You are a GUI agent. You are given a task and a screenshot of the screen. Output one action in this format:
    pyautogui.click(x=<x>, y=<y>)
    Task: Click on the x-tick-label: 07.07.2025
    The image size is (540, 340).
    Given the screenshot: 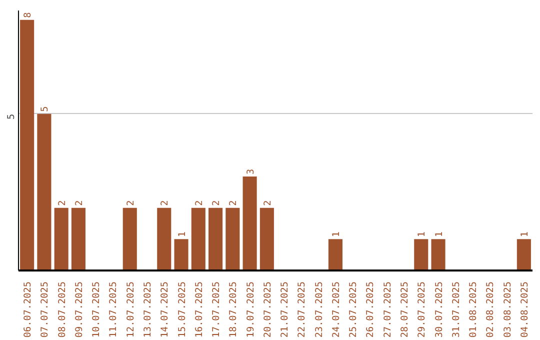 What is the action you would take?
    pyautogui.click(x=45, y=309)
    